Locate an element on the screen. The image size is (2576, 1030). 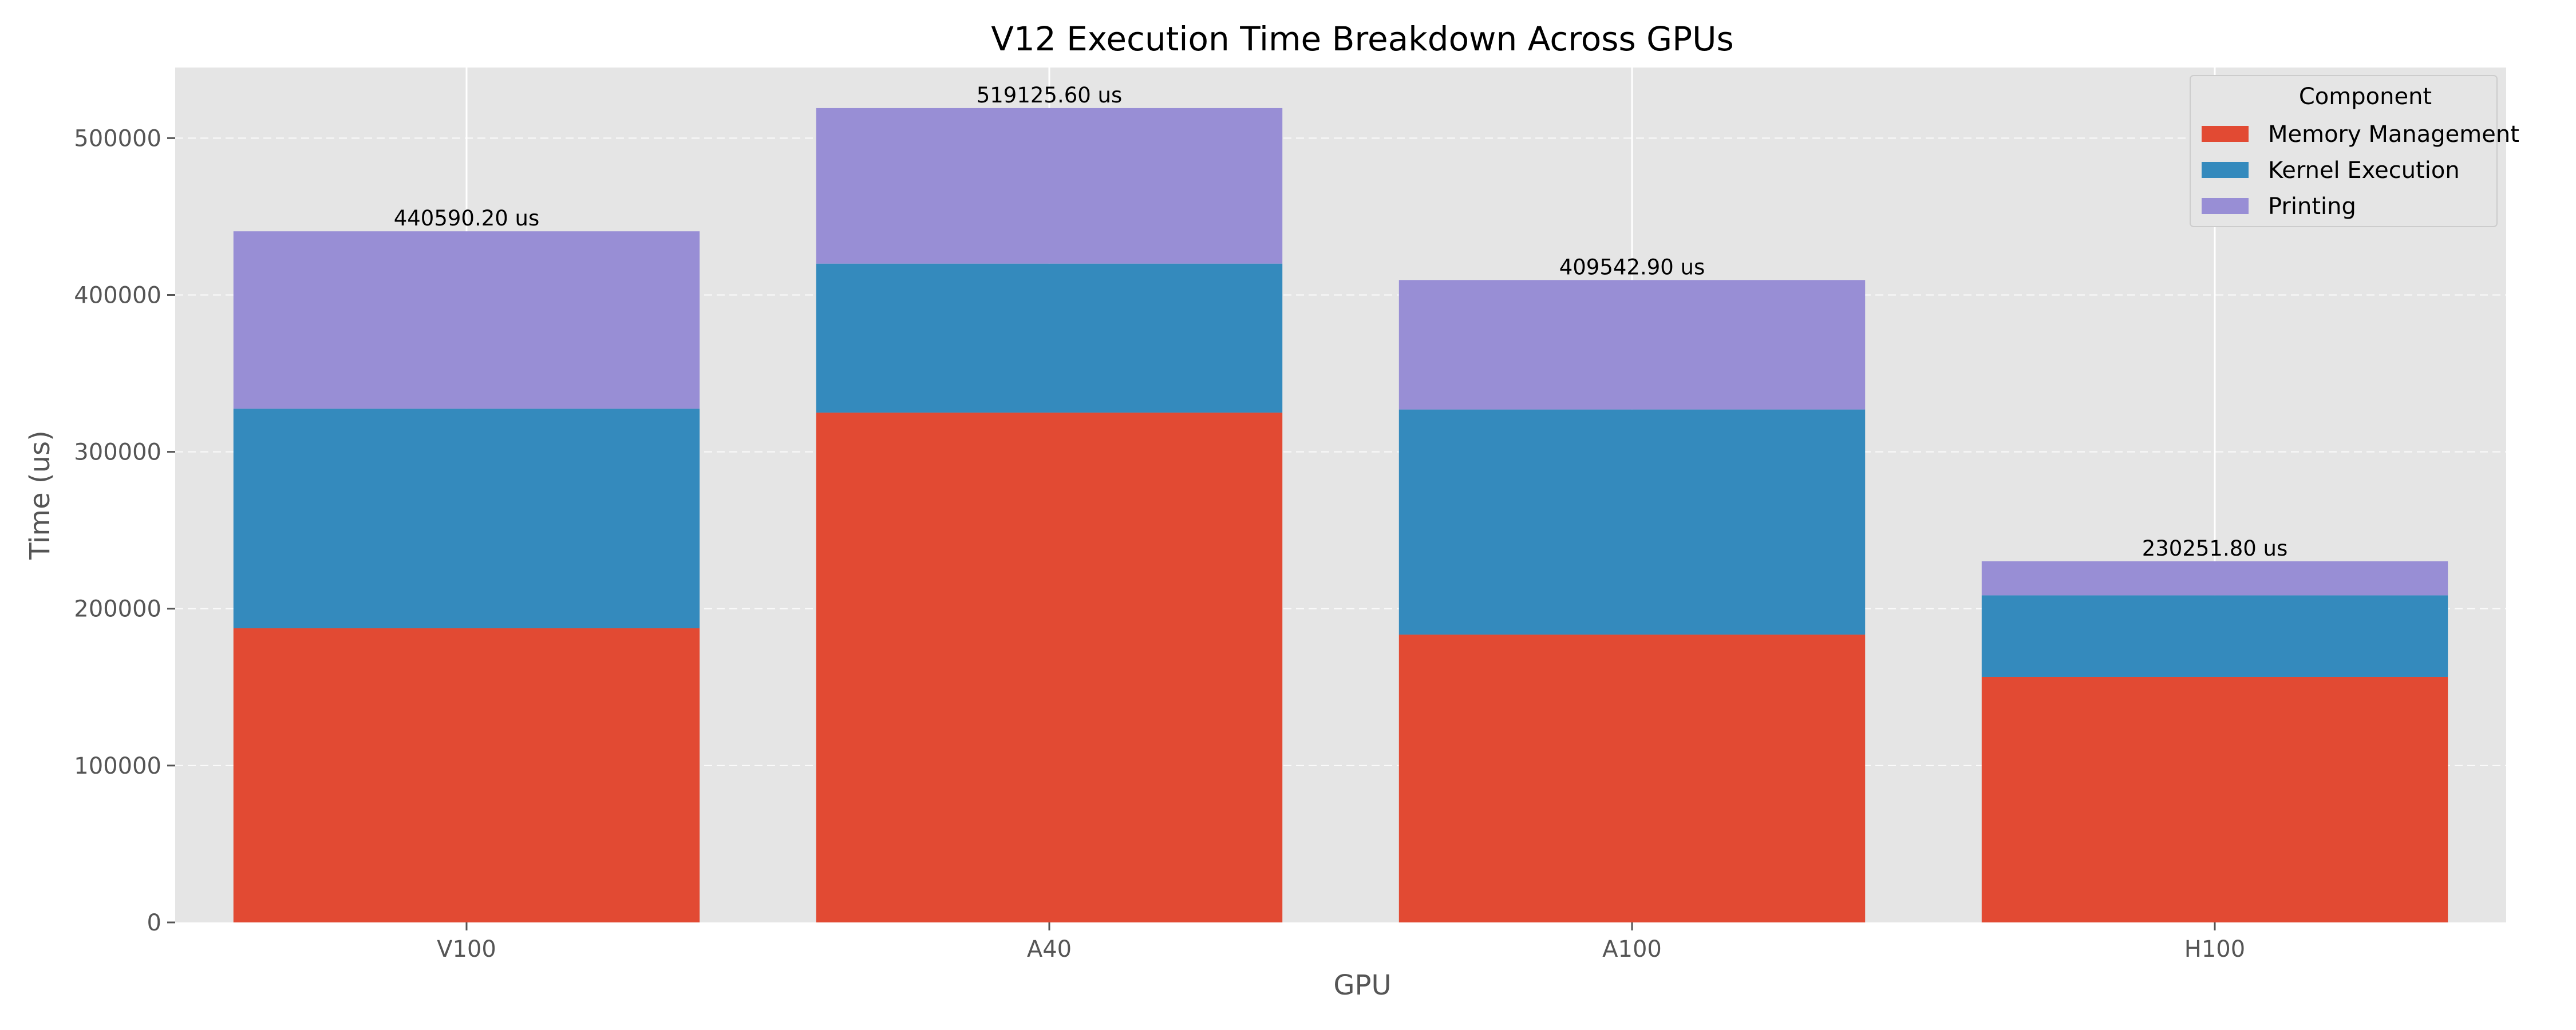
bar-printing-a100 is located at coordinates (1632, 345).